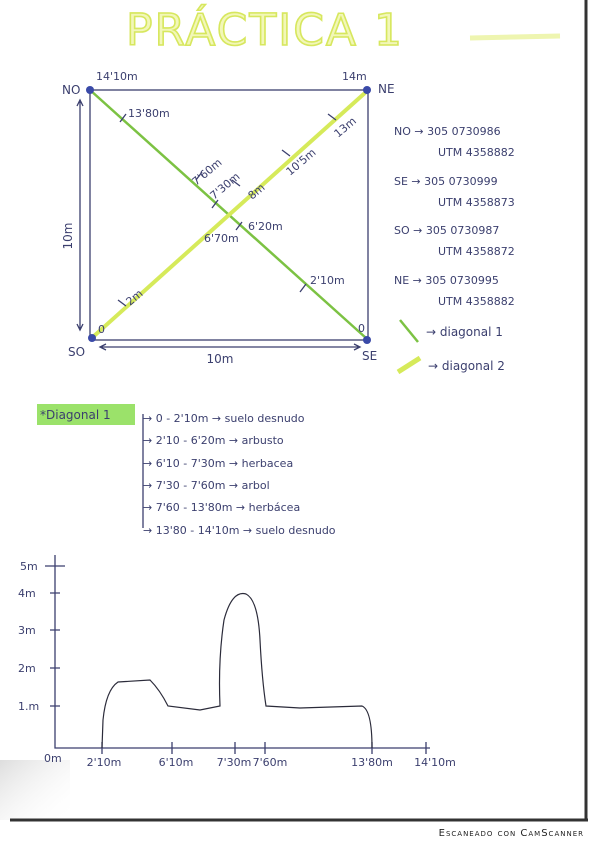 The image size is (599, 848). Describe the element at coordinates (35, 790) in the screenshot. I see `scan-shadow` at that location.